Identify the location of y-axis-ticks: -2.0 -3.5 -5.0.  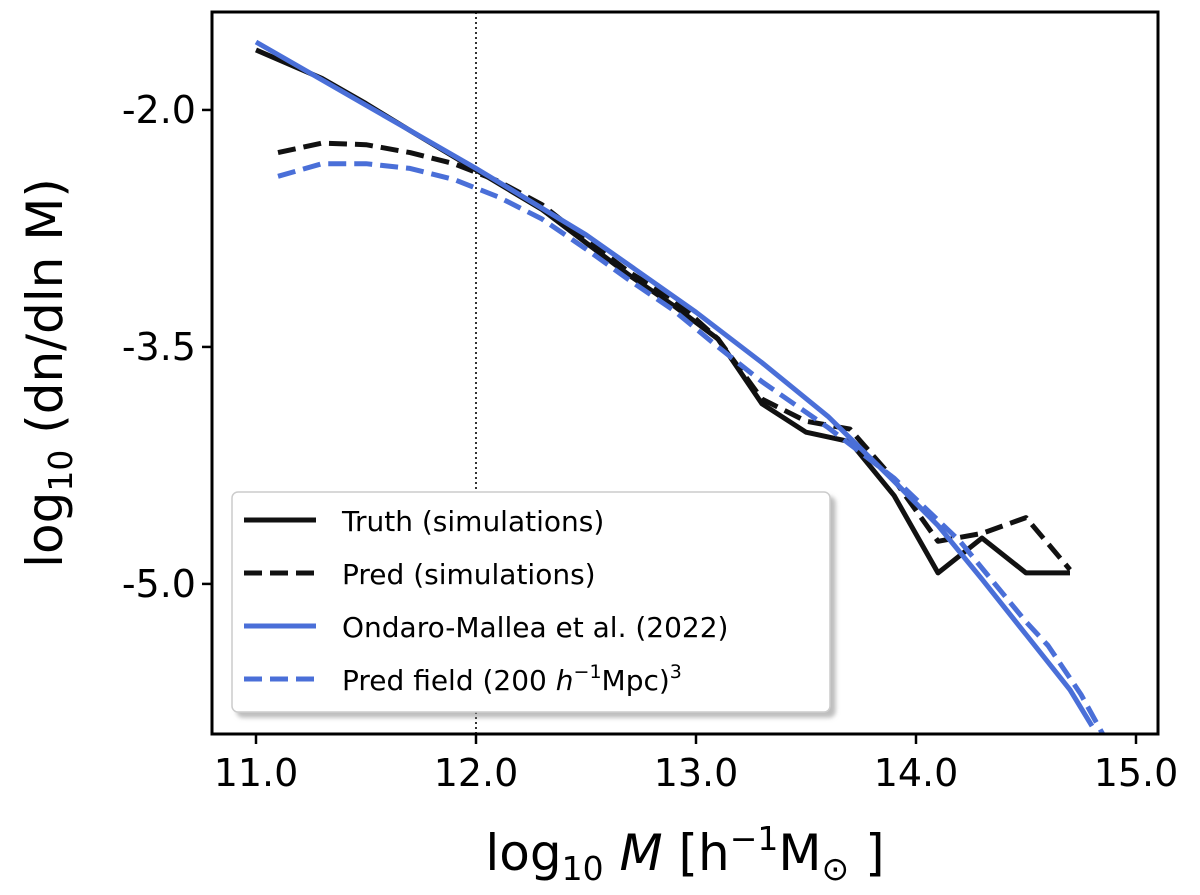
(167, 347).